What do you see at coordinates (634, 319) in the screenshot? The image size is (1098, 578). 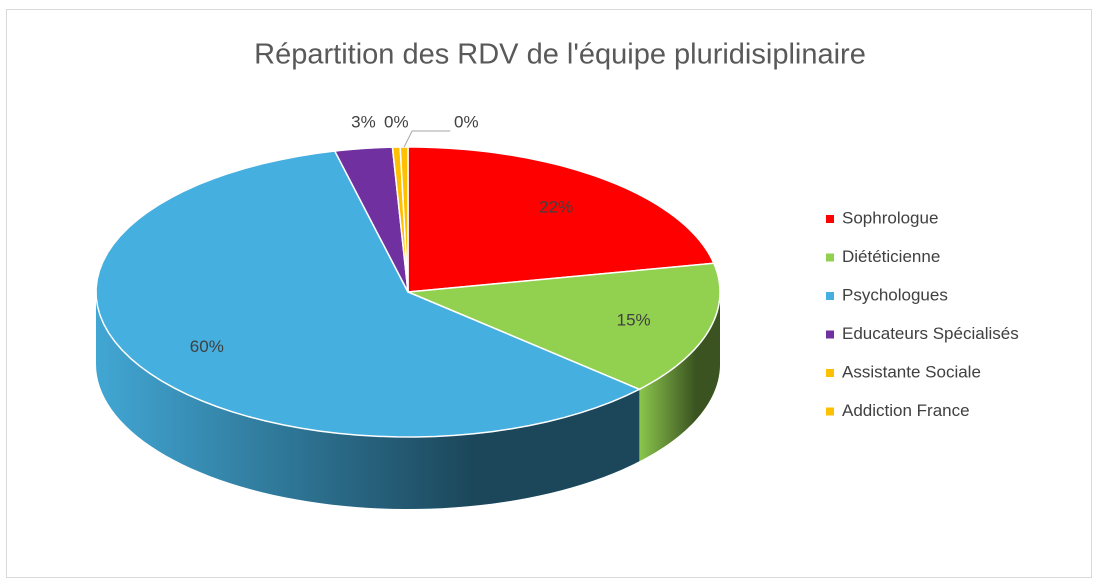 I see `data-label: 15%` at bounding box center [634, 319].